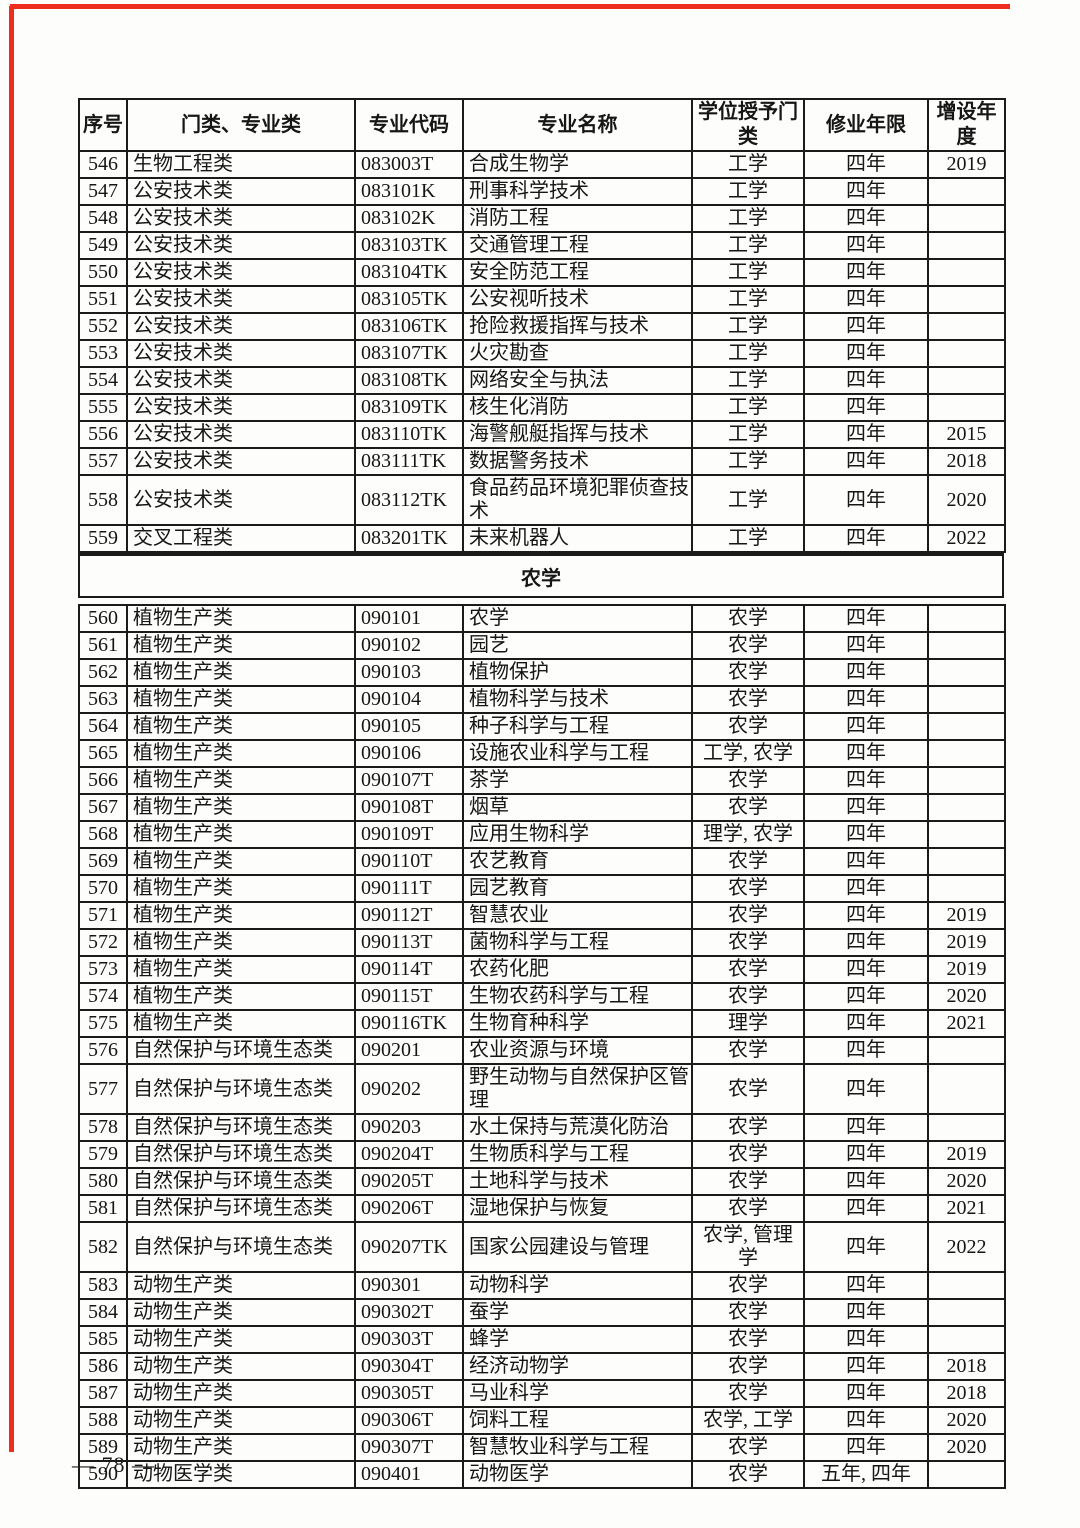 This screenshot has width=1080, height=1528. I want to click on cell-category: 公安技术类, so click(241, 434).